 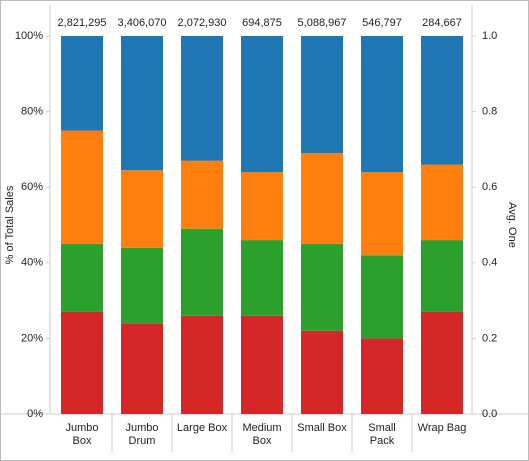 I want to click on total-label: 3,406,070, so click(x=142, y=23).